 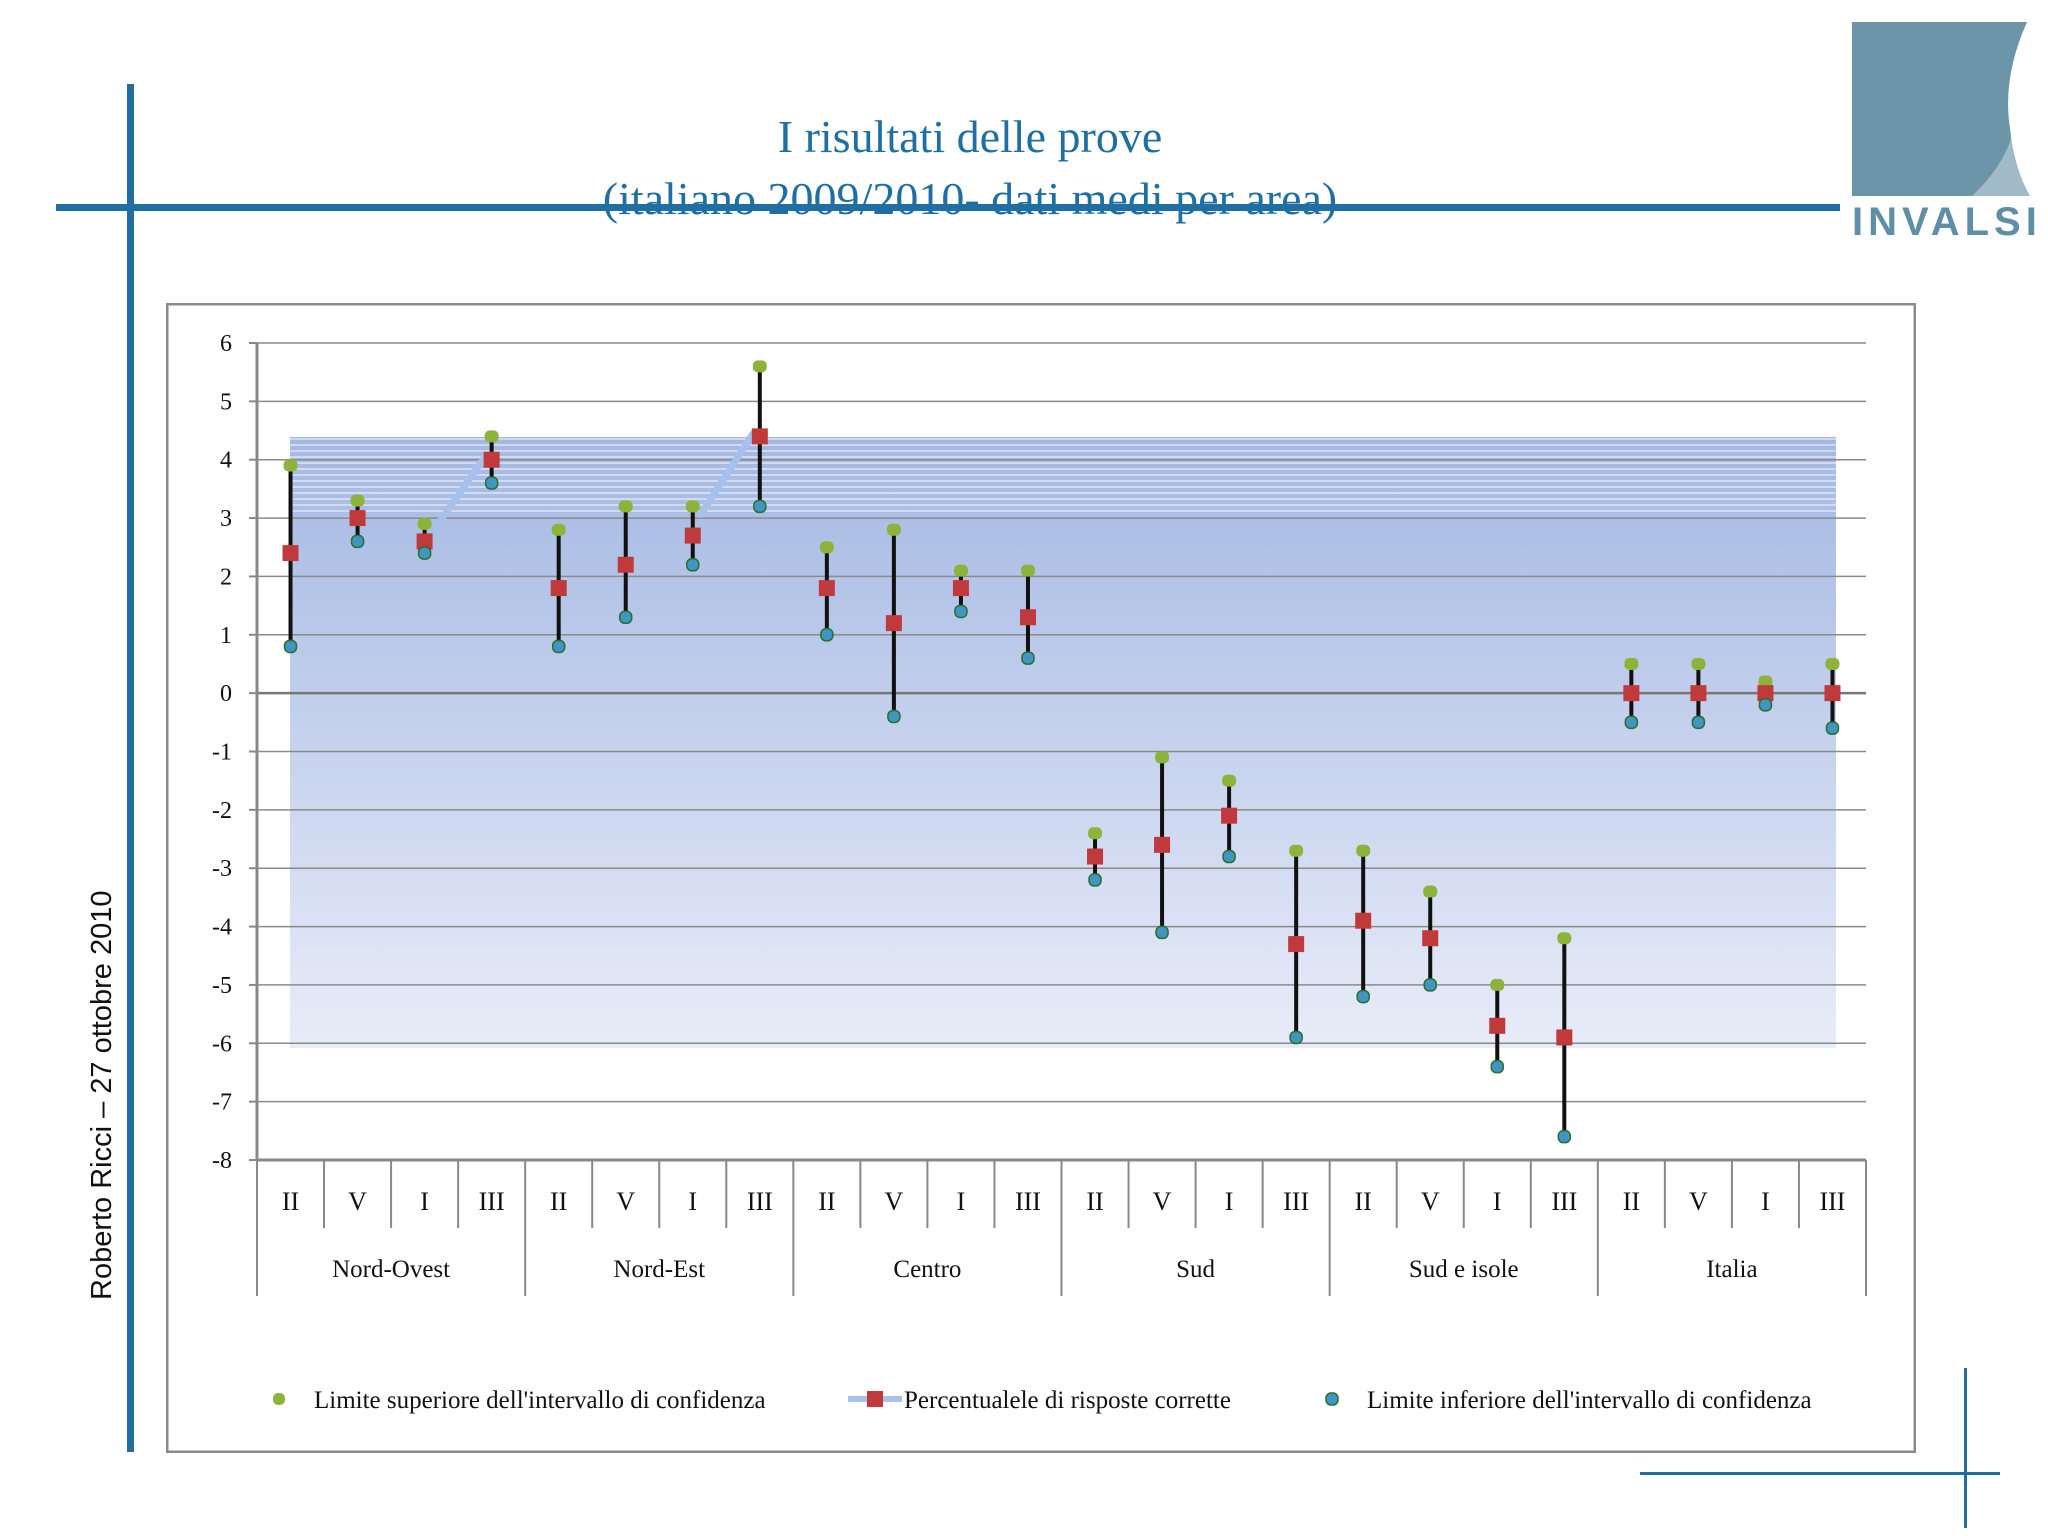 What do you see at coordinates (927, 1269) in the screenshot?
I see `x-group-label: Centro` at bounding box center [927, 1269].